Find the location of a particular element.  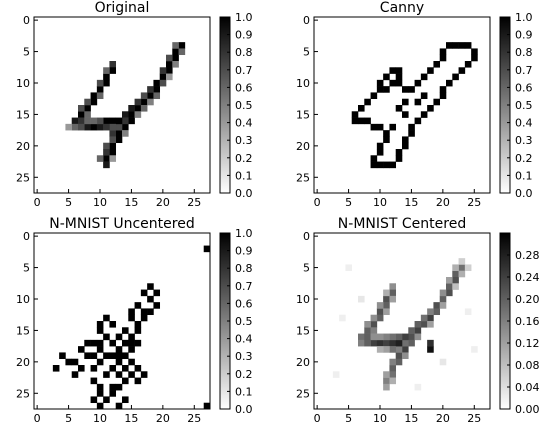

colorbar-tick-label: 0.7 is located at coordinates (244, 70).